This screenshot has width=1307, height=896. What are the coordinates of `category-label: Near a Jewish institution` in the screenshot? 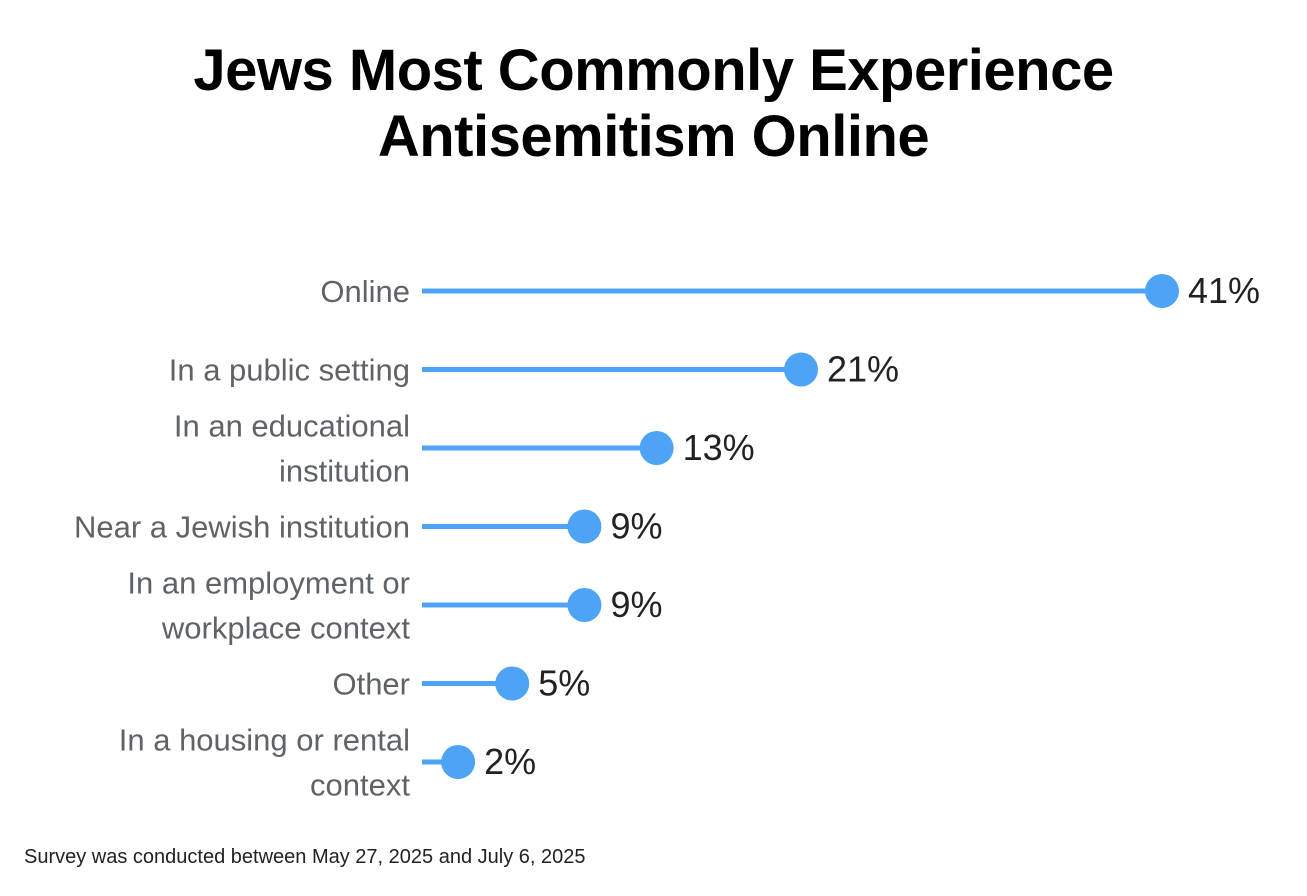 It's located at (242, 527).